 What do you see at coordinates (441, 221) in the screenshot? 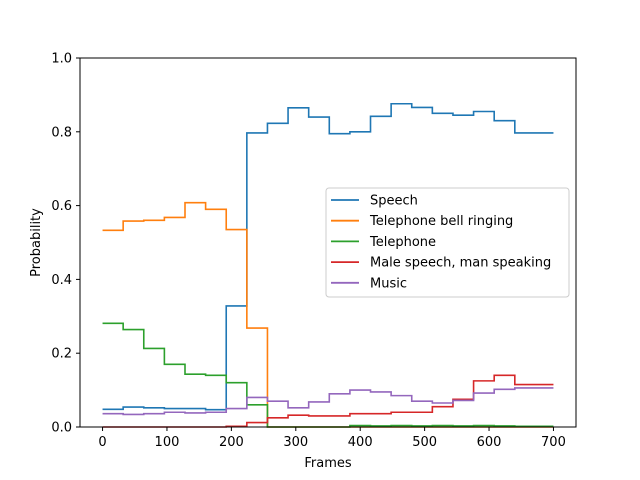
I see `legend-label: Telephone bell ringing` at bounding box center [441, 221].